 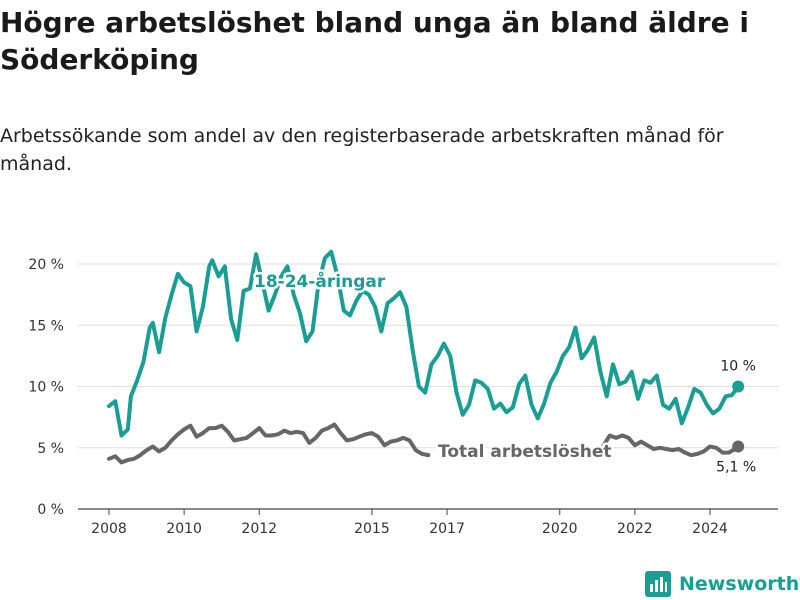 What do you see at coordinates (409, 523) in the screenshot?
I see `x-axis: 2008 2010 2012 2015 2017 2020 2022 2024` at bounding box center [409, 523].